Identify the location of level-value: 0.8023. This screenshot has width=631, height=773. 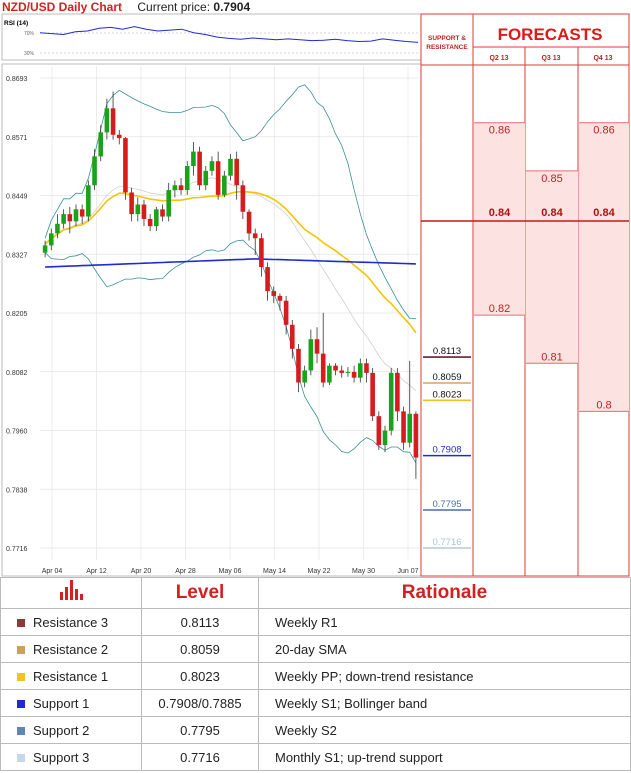
(200, 676).